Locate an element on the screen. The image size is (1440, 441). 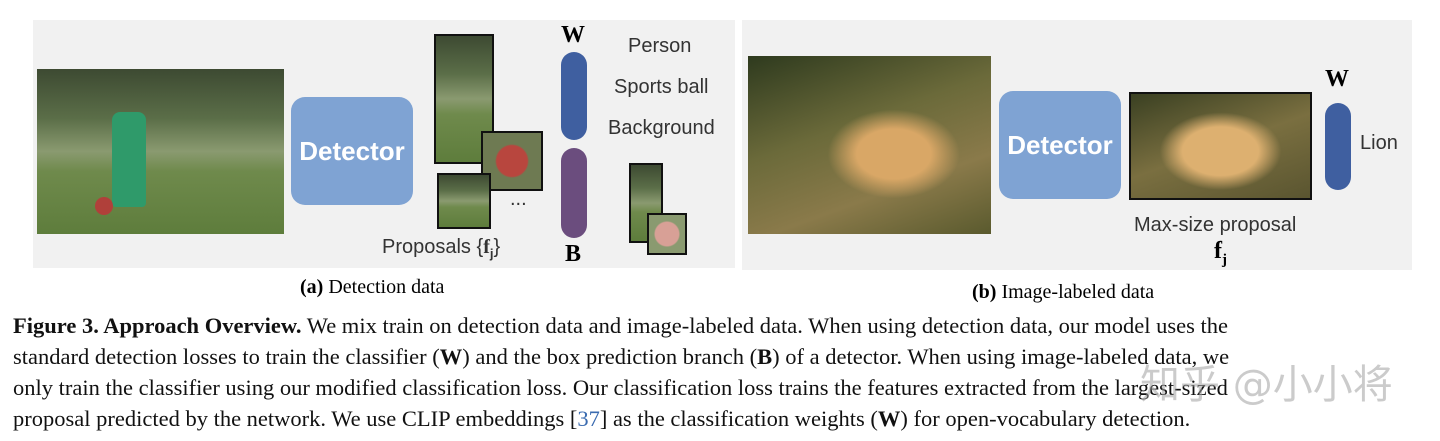
caption-text: ) for open-vocabulary detection. is located at coordinates (1045, 418).